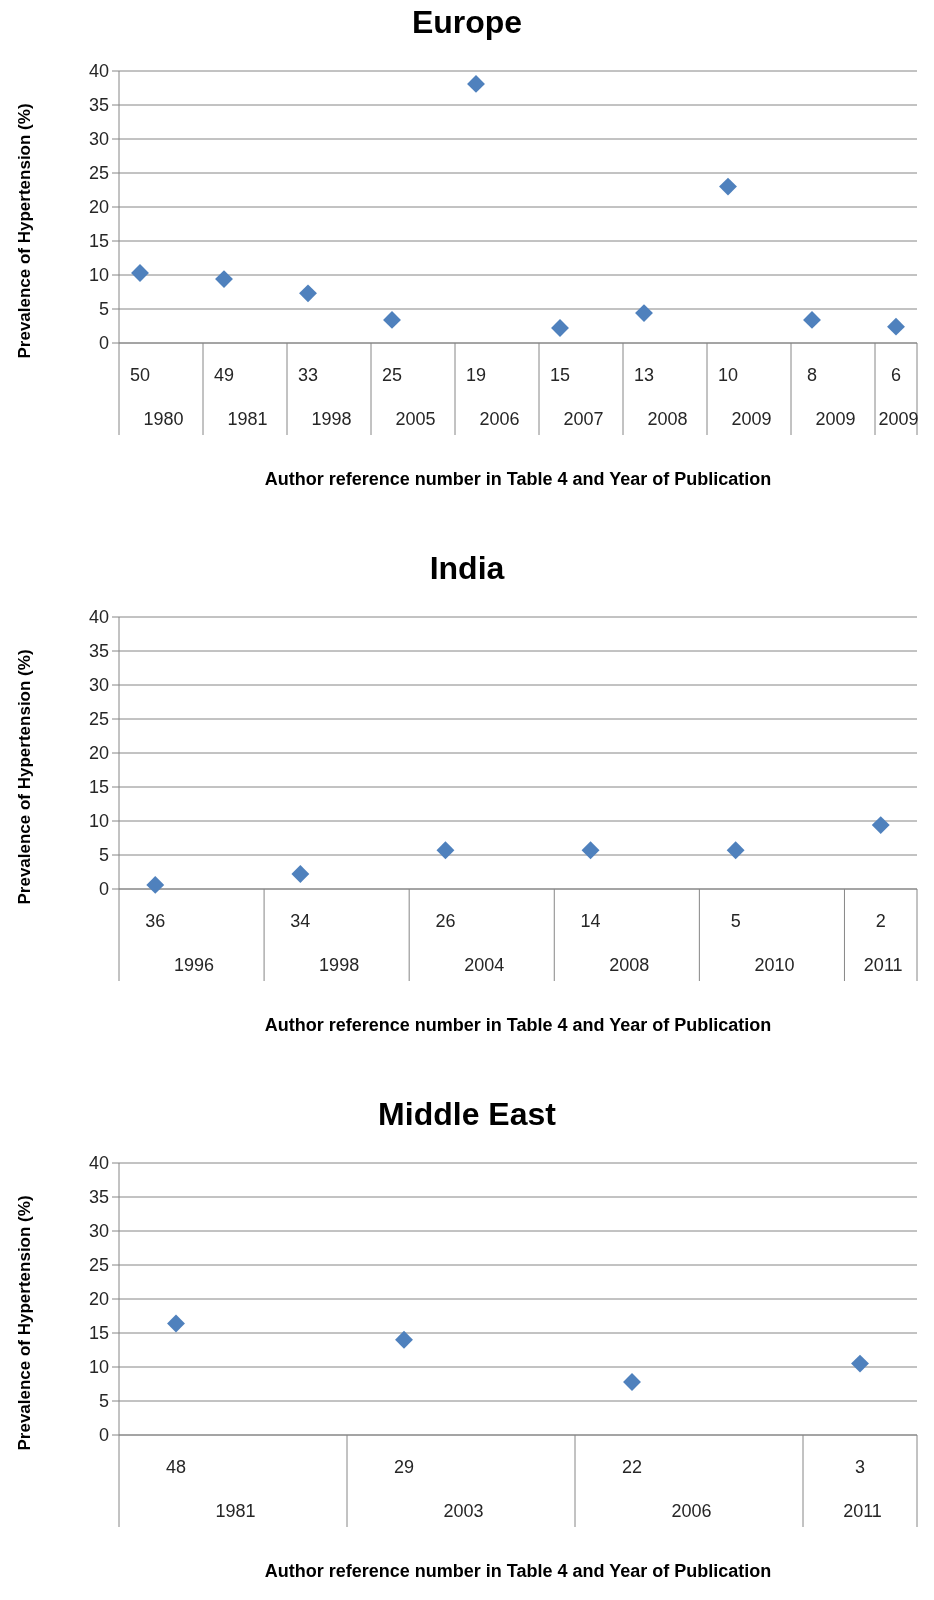 The width and height of the screenshot is (934, 1600). Describe the element at coordinates (324, 397) in the screenshot. I see `category-label: 33 1998` at that location.